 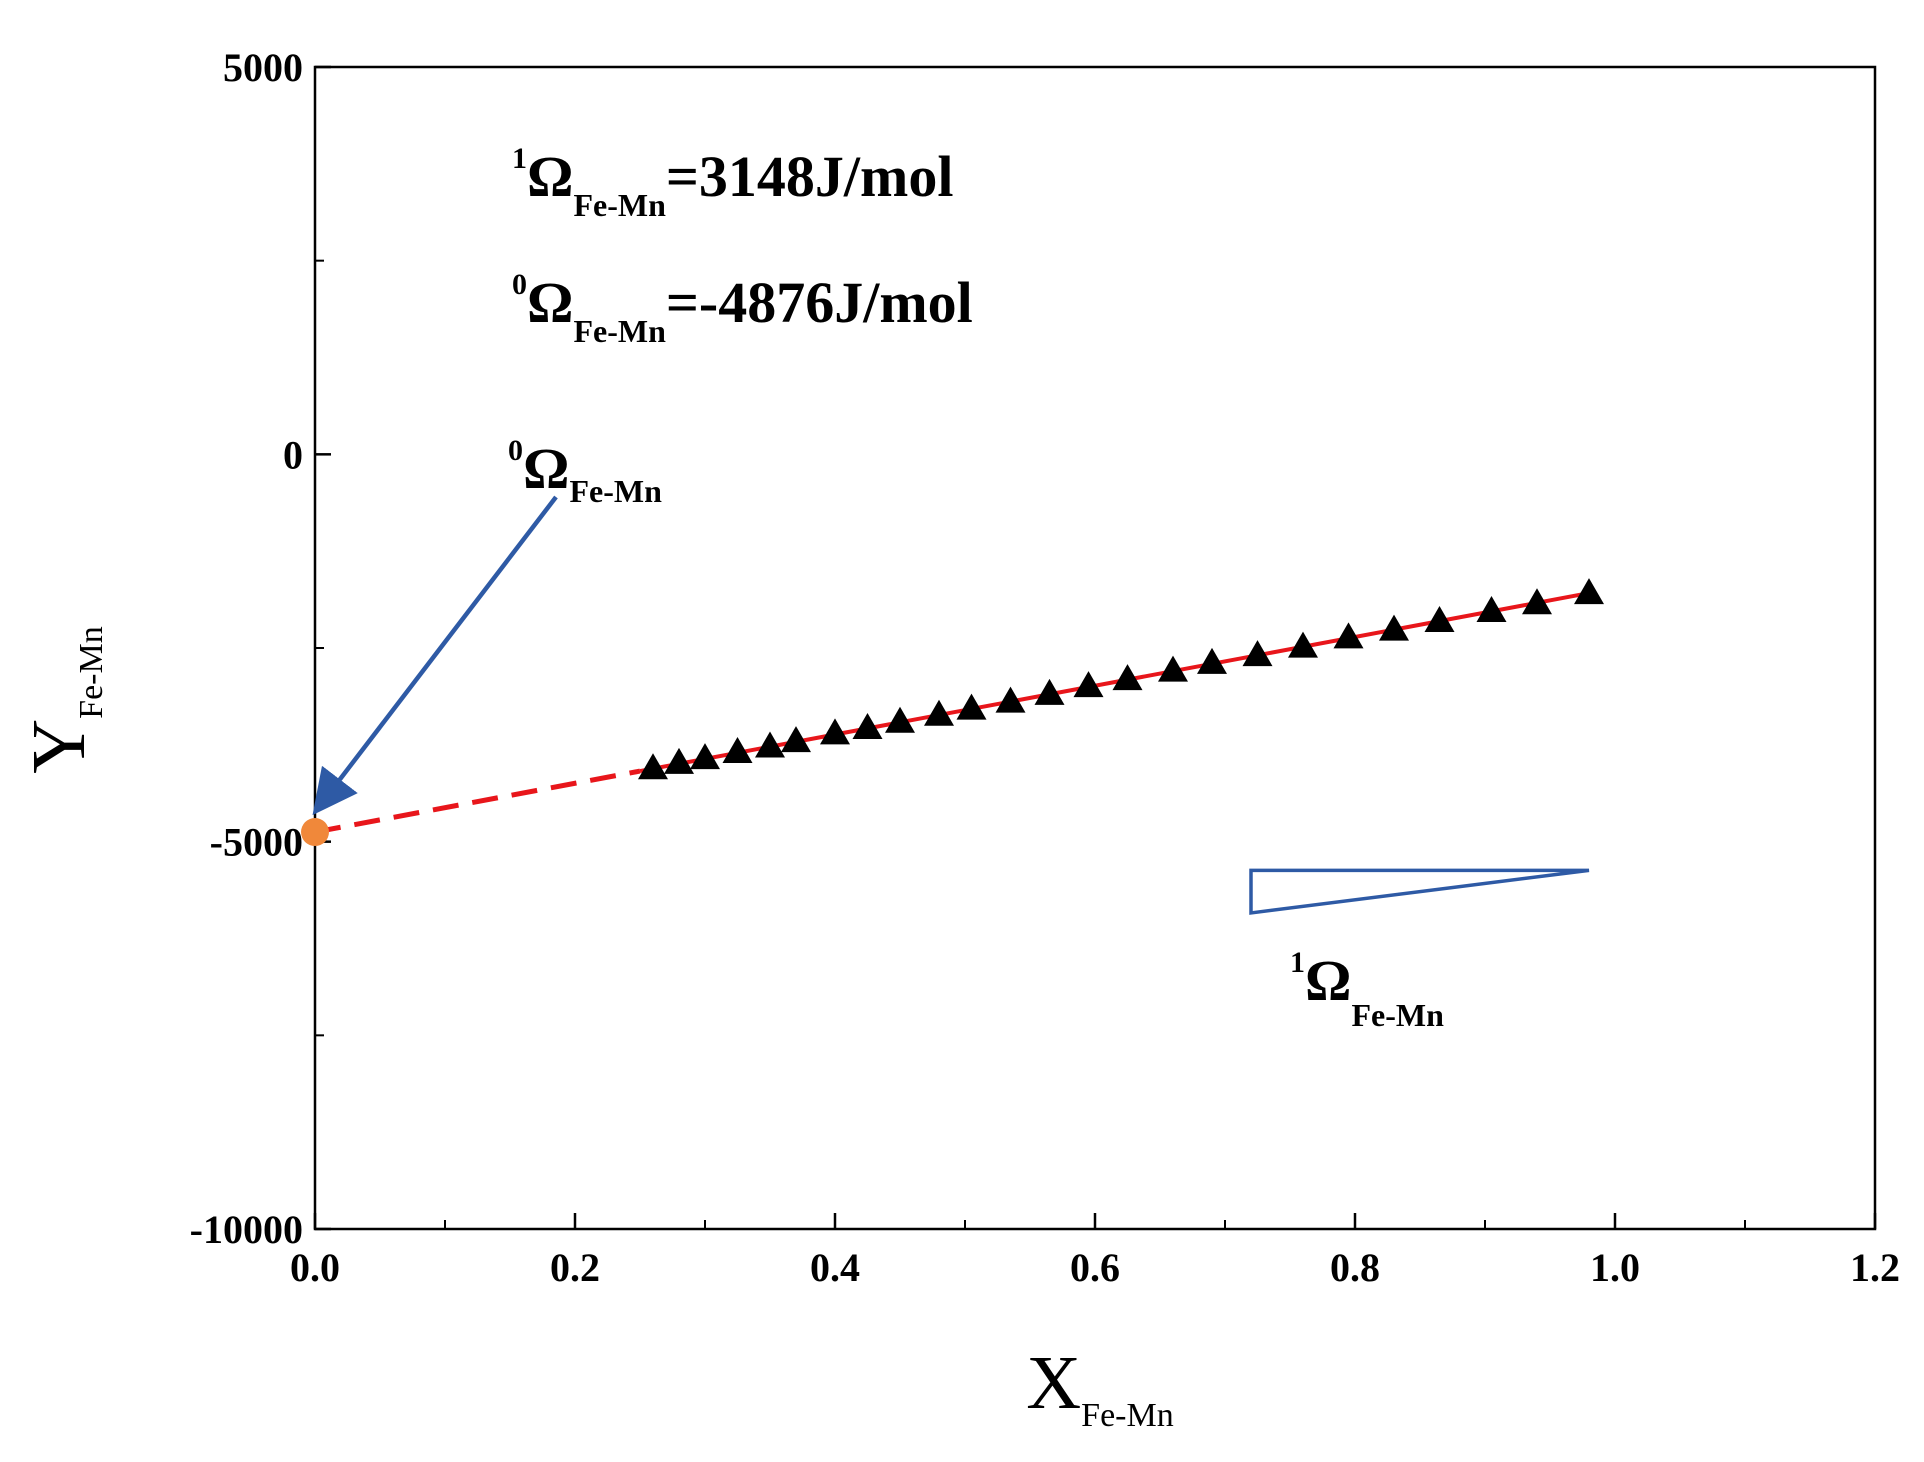 I want to click on omega1-eq-value: =3148J/mol, so click(x=810, y=176).